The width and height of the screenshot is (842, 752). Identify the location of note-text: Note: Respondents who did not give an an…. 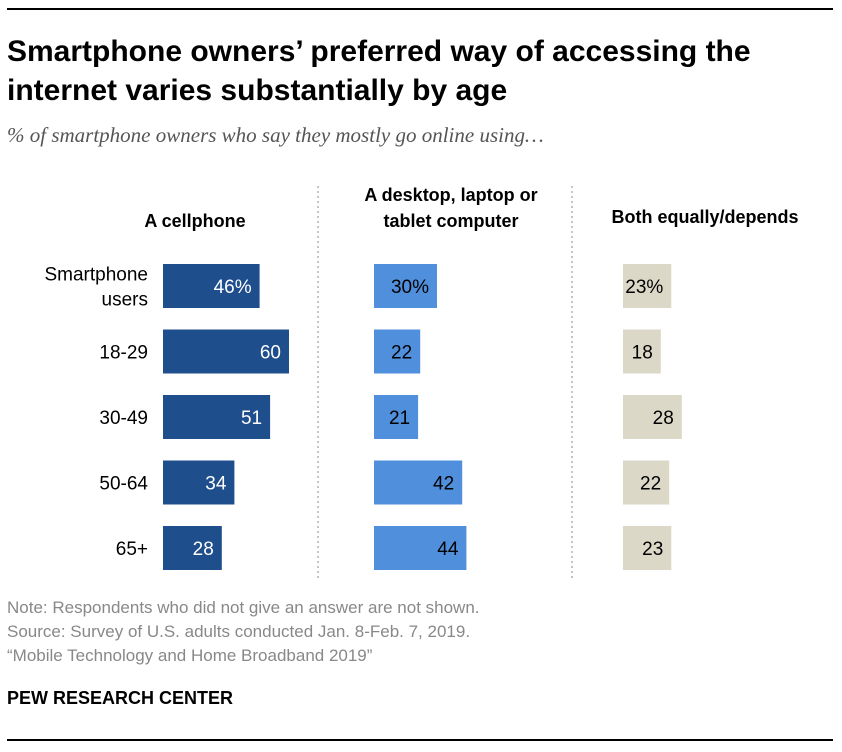
(243, 607).